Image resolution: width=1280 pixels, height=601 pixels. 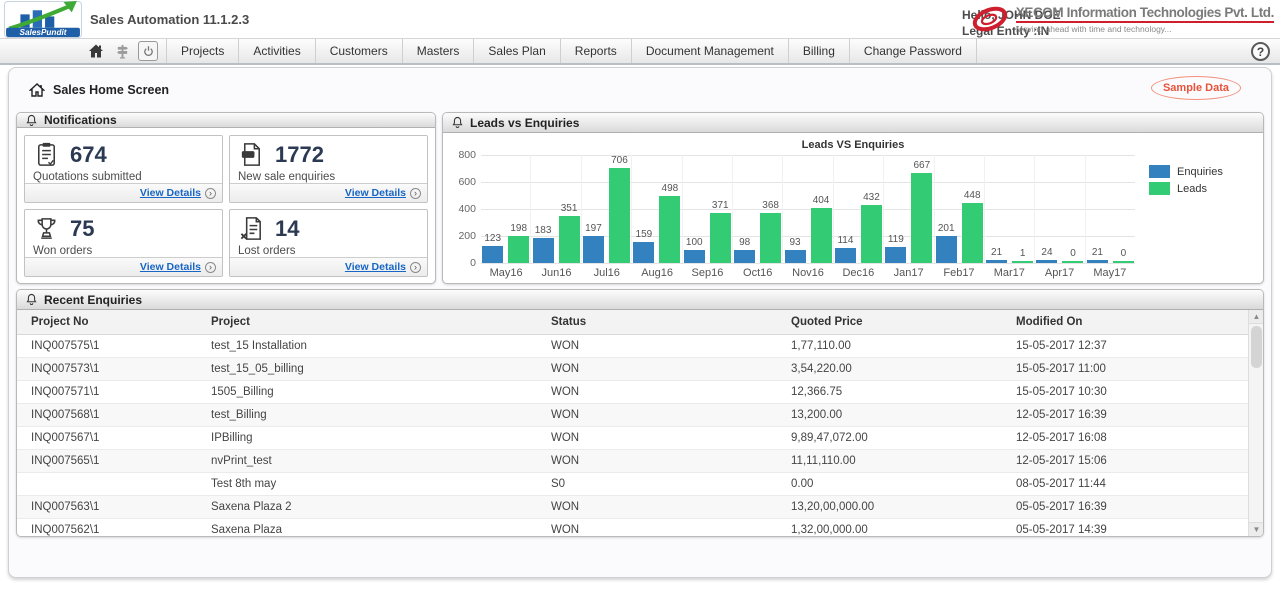 What do you see at coordinates (517, 51) in the screenshot?
I see `nav-tab-sales-plan: Sales Plan` at bounding box center [517, 51].